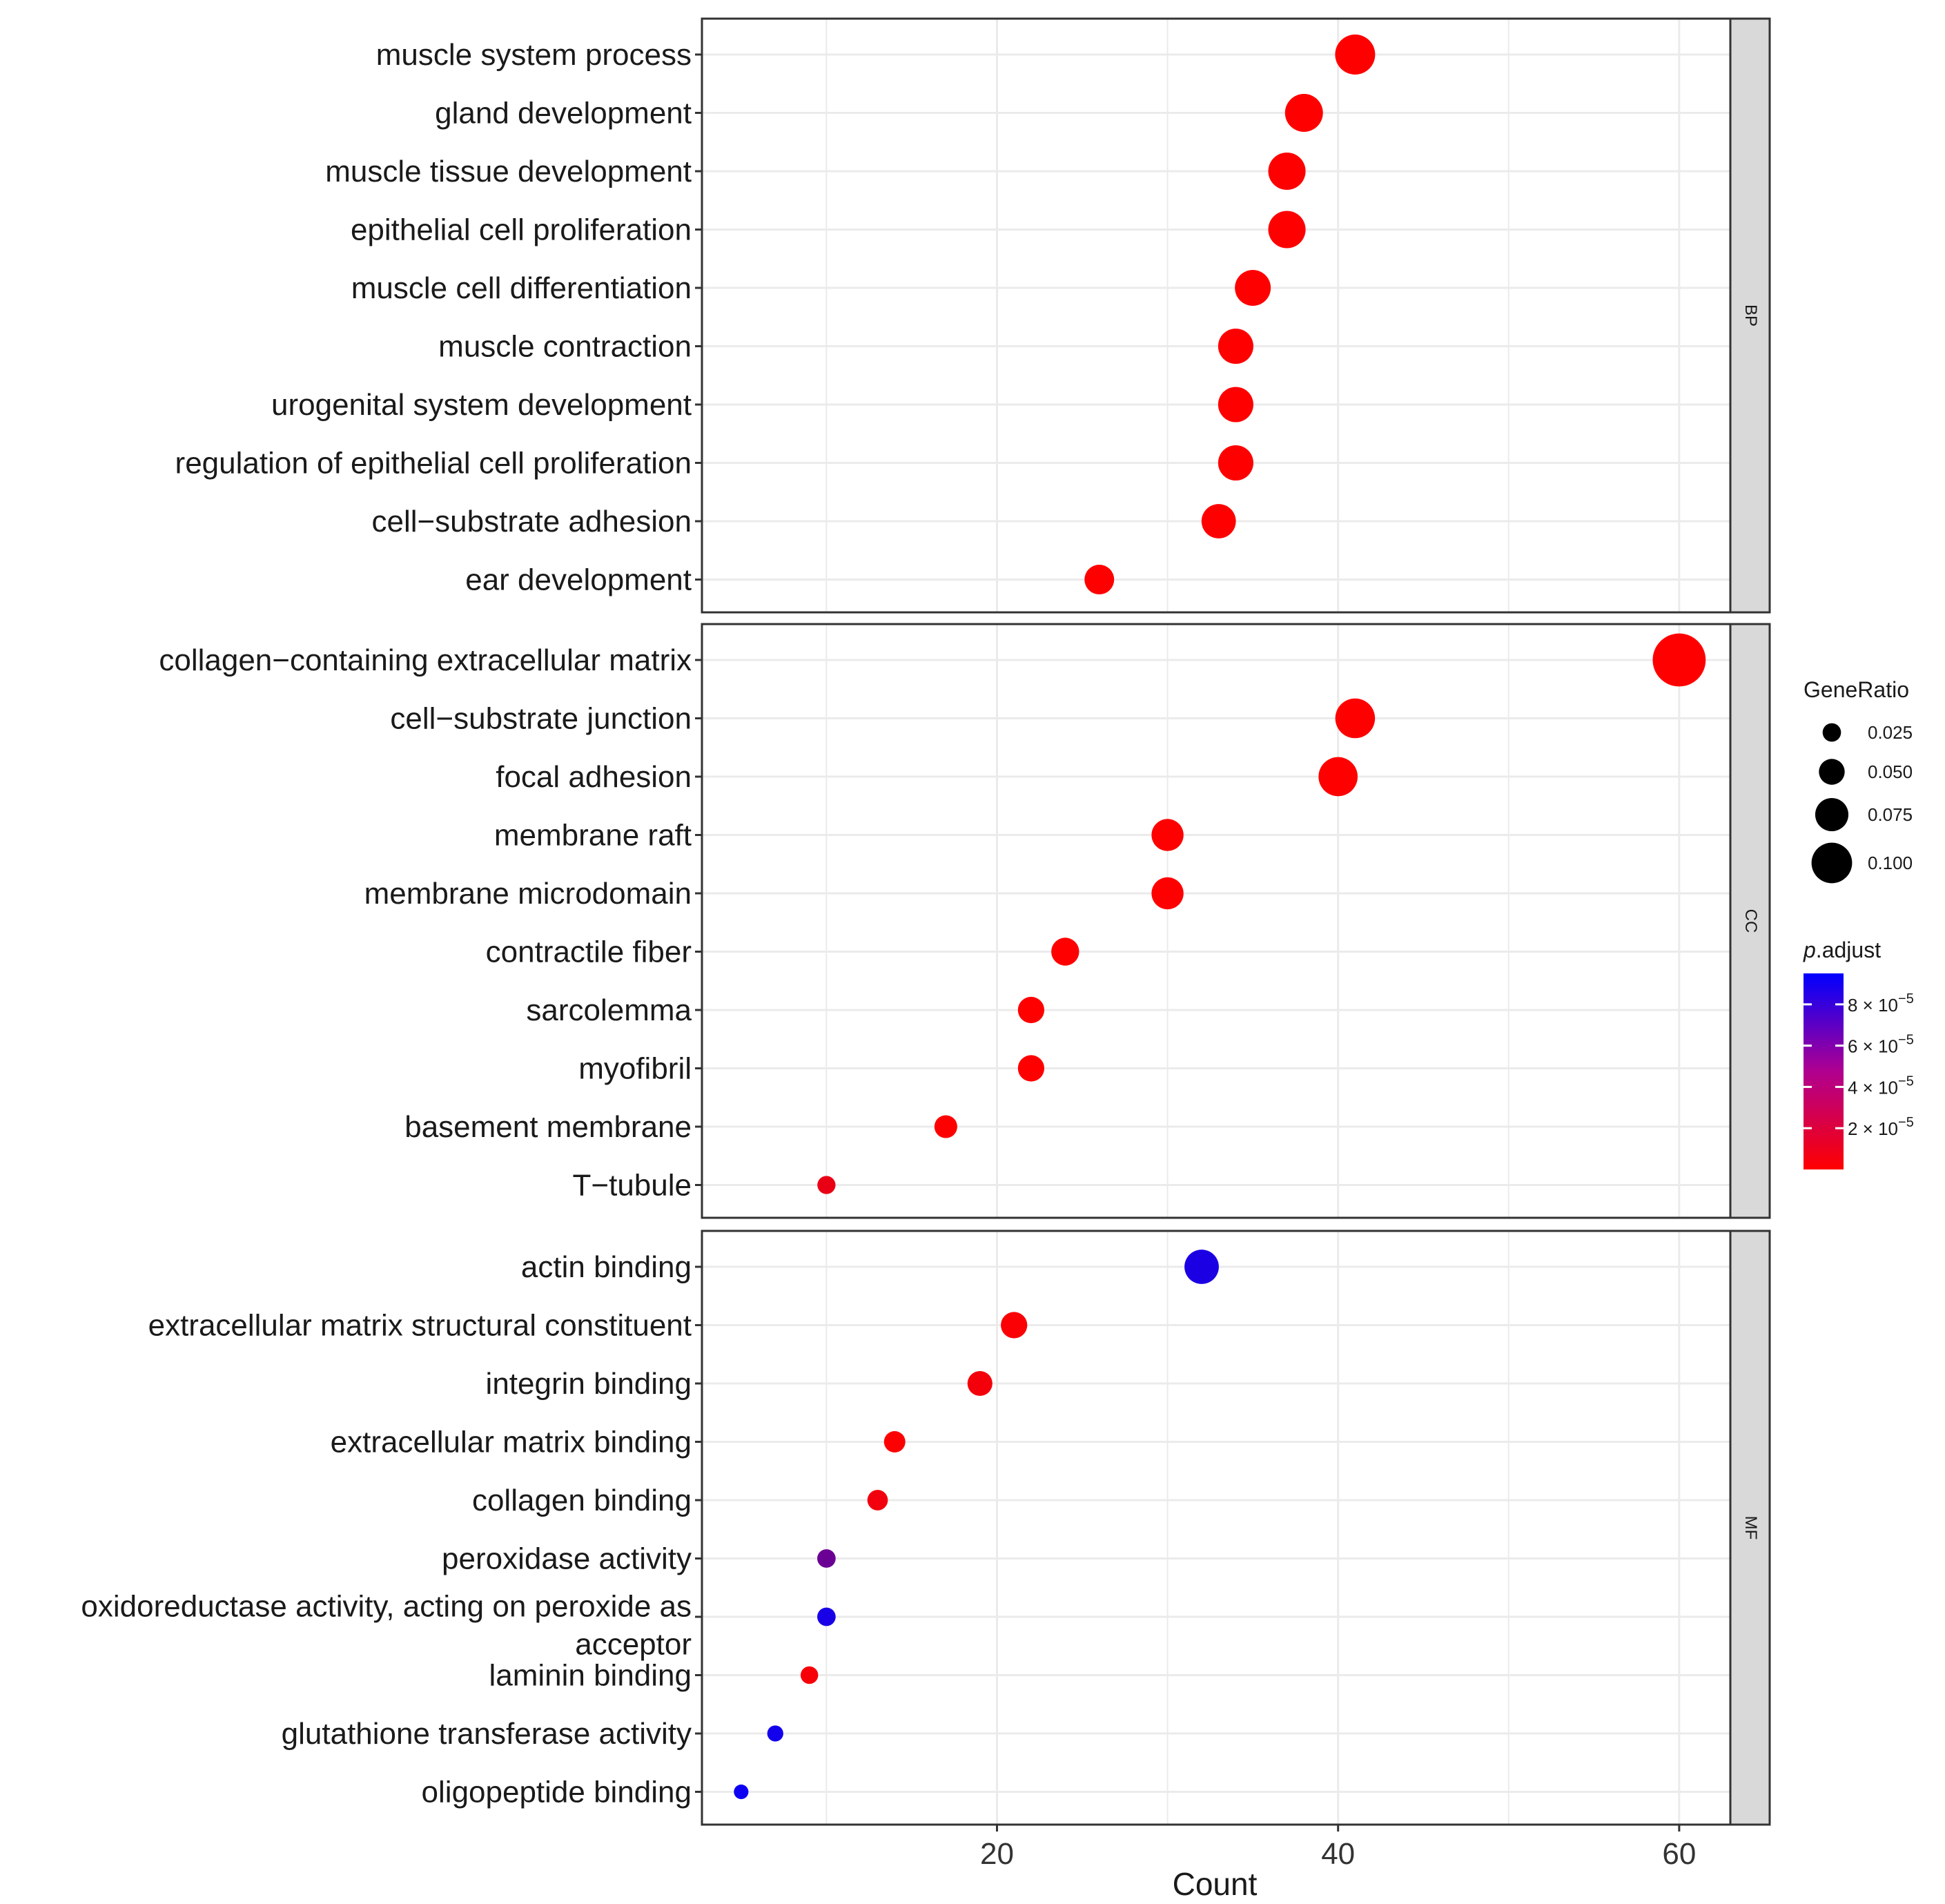 Image resolution: width=1945 pixels, height=1904 pixels. What do you see at coordinates (741, 1792) in the screenshot?
I see `dot-oligopeptide-binding` at bounding box center [741, 1792].